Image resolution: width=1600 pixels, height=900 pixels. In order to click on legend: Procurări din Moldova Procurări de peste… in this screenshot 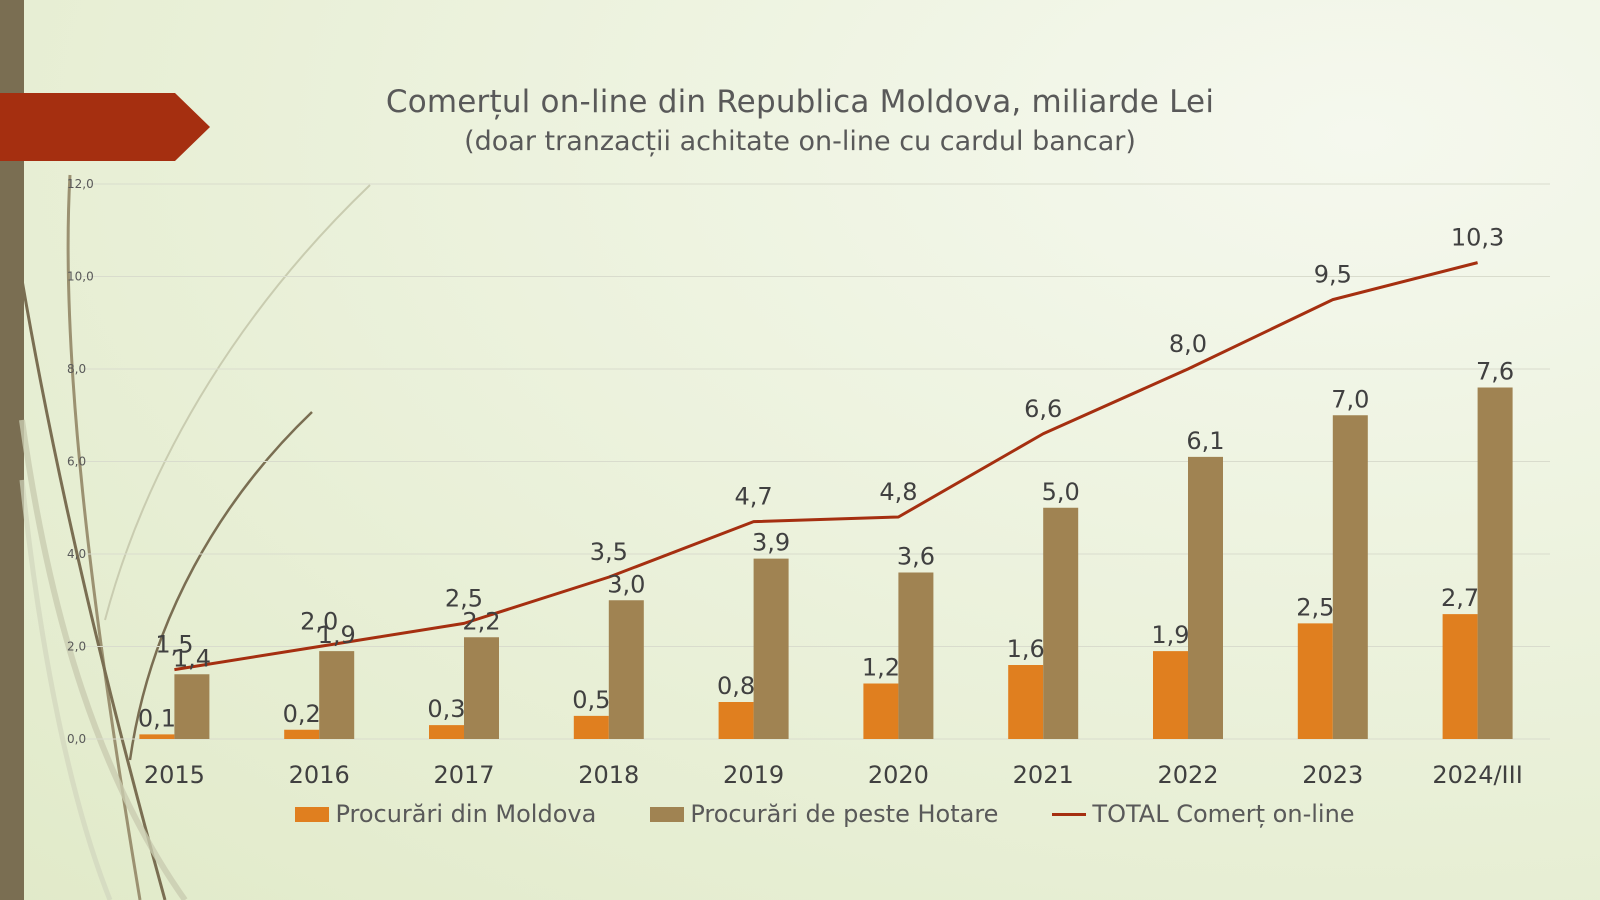, I will do `click(825, 814)`.